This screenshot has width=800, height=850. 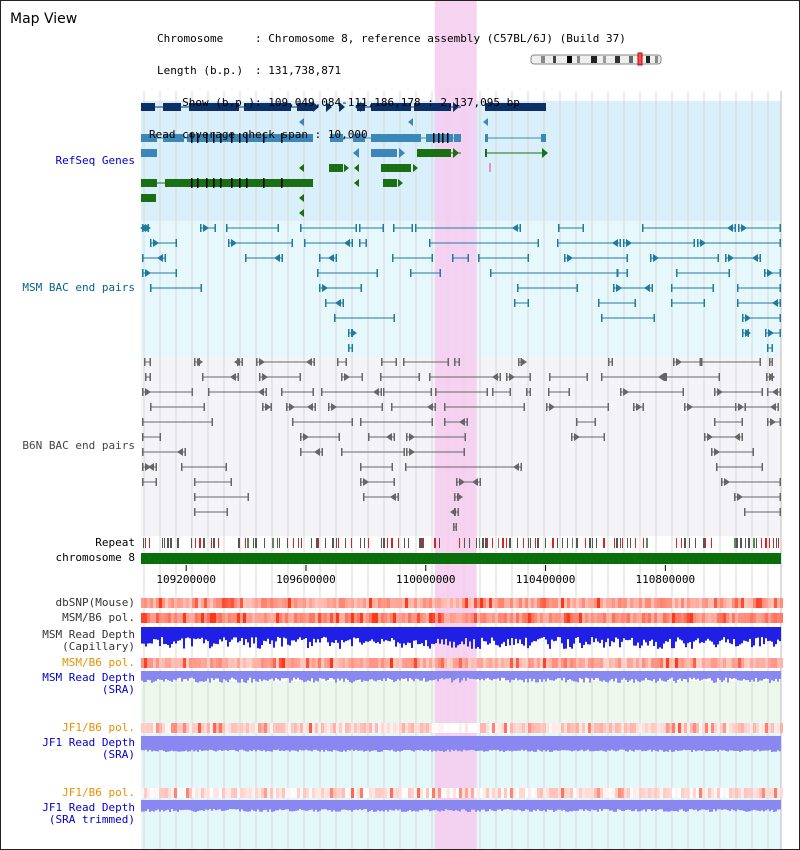 What do you see at coordinates (98, 727) in the screenshot?
I see `track-label-jf1-b6-pol: JF1/B6 pol.` at bounding box center [98, 727].